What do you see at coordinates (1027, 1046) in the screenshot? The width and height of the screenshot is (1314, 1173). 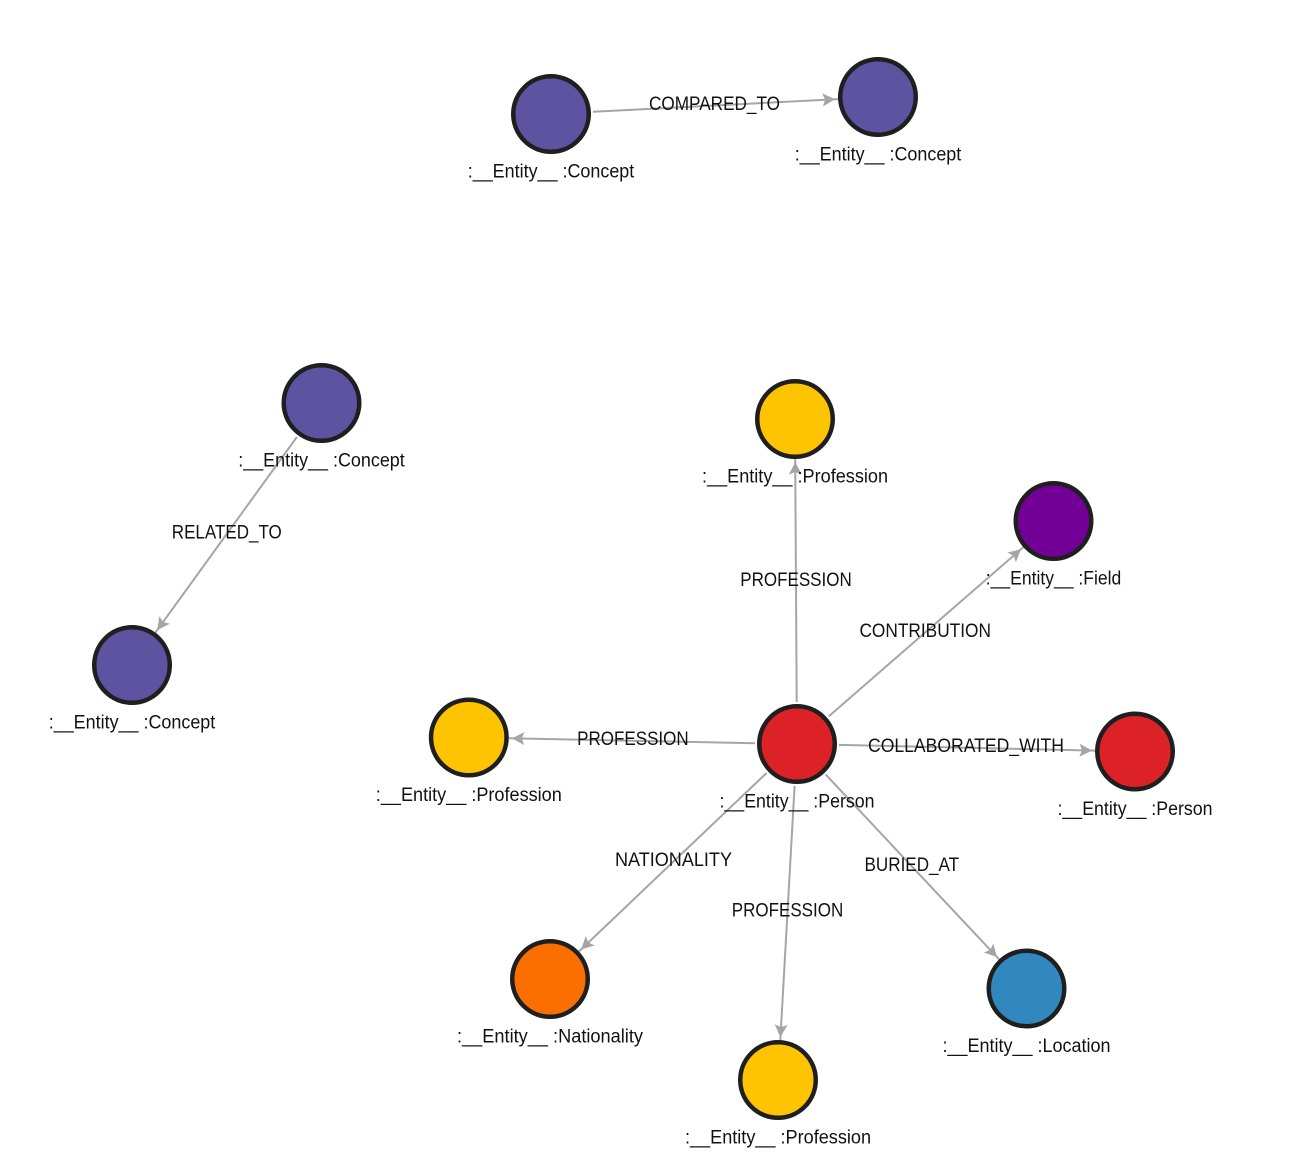 I see `svg-text: :__Entity__ :Location` at bounding box center [1027, 1046].